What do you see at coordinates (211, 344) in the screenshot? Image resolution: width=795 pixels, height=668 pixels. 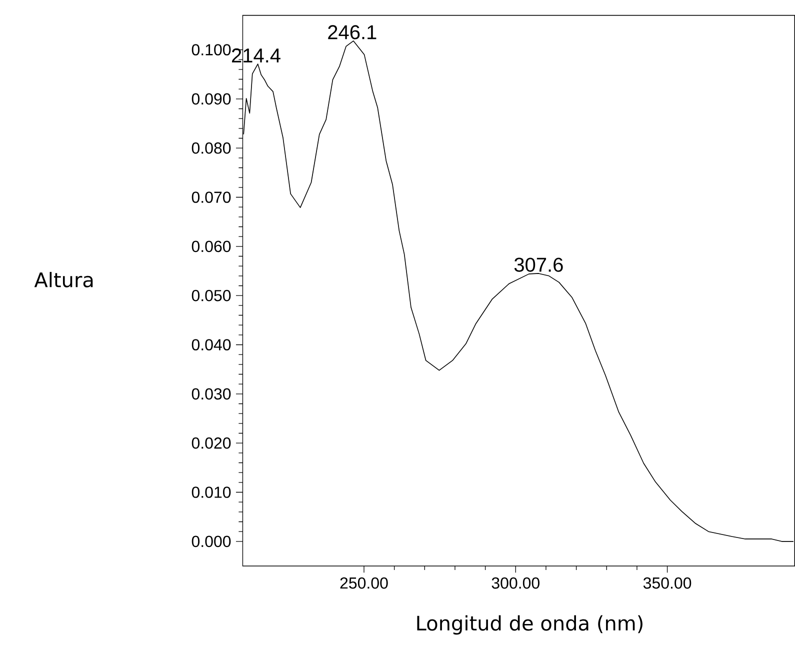 I see `y-tick-label: 0.040` at bounding box center [211, 344].